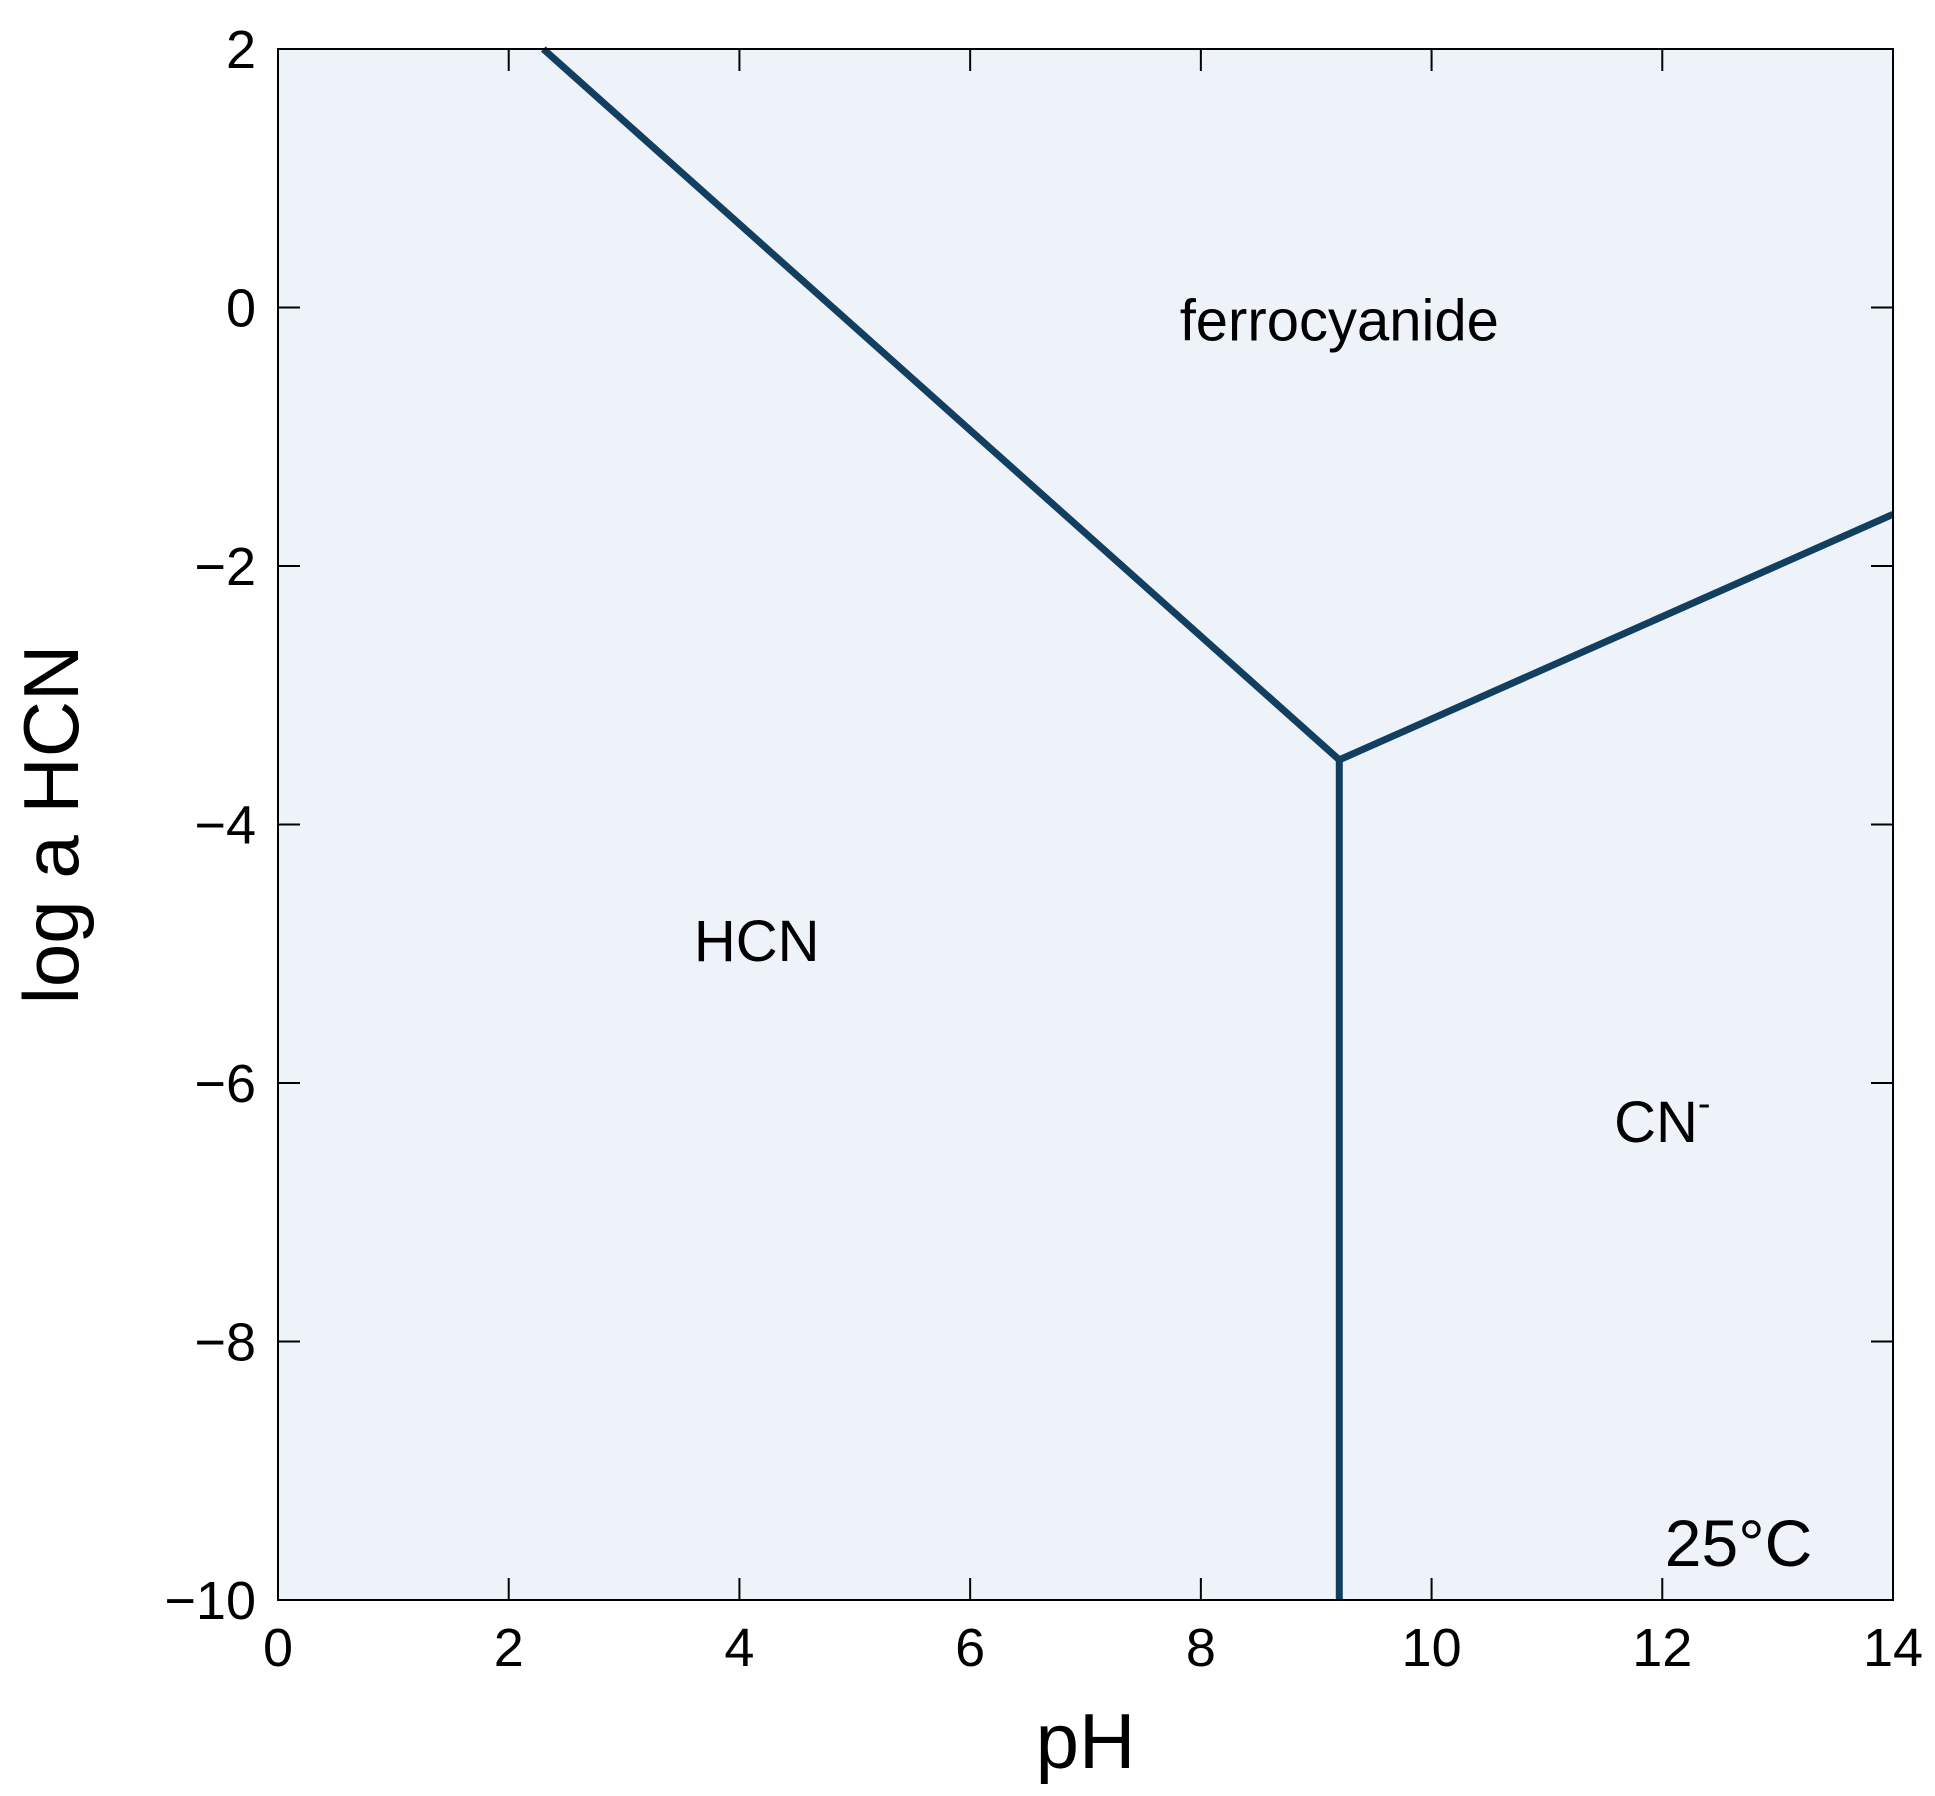 This screenshot has width=1935, height=1796. I want to click on y-tick-label: −4, so click(225, 826).